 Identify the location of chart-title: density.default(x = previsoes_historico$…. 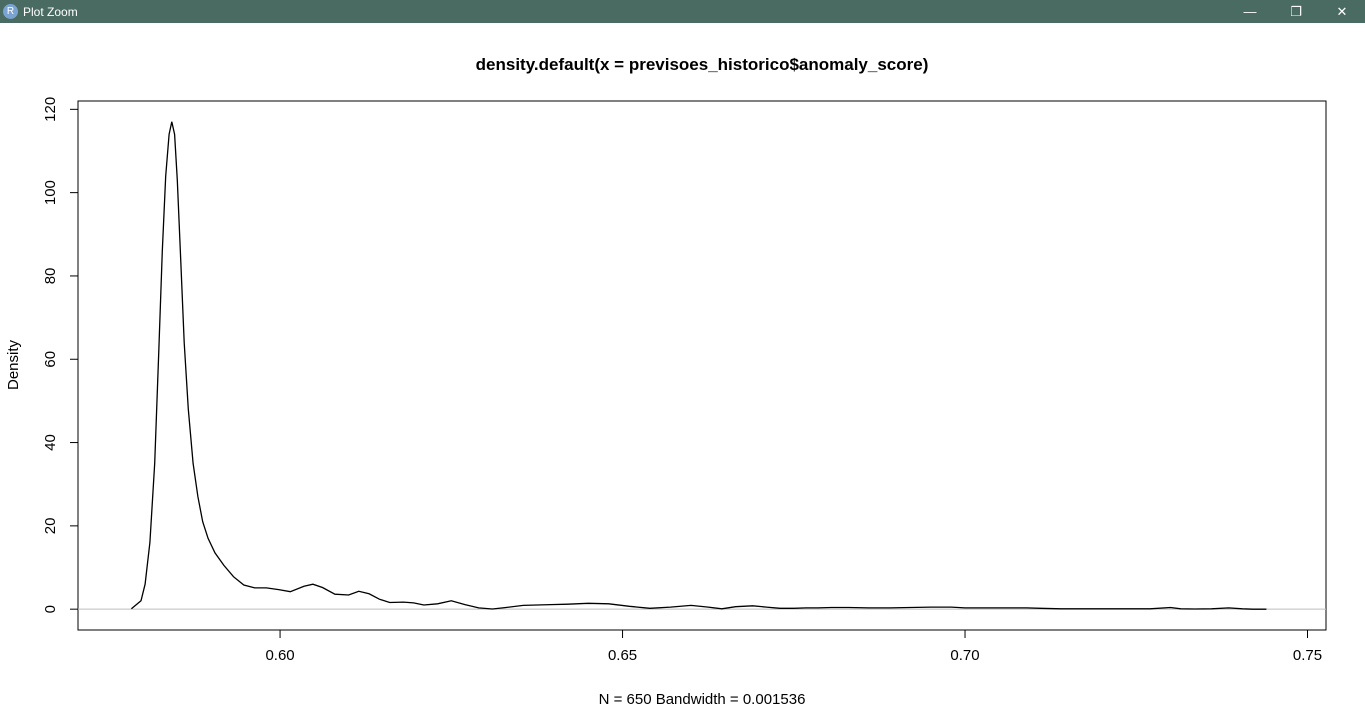
(702, 64).